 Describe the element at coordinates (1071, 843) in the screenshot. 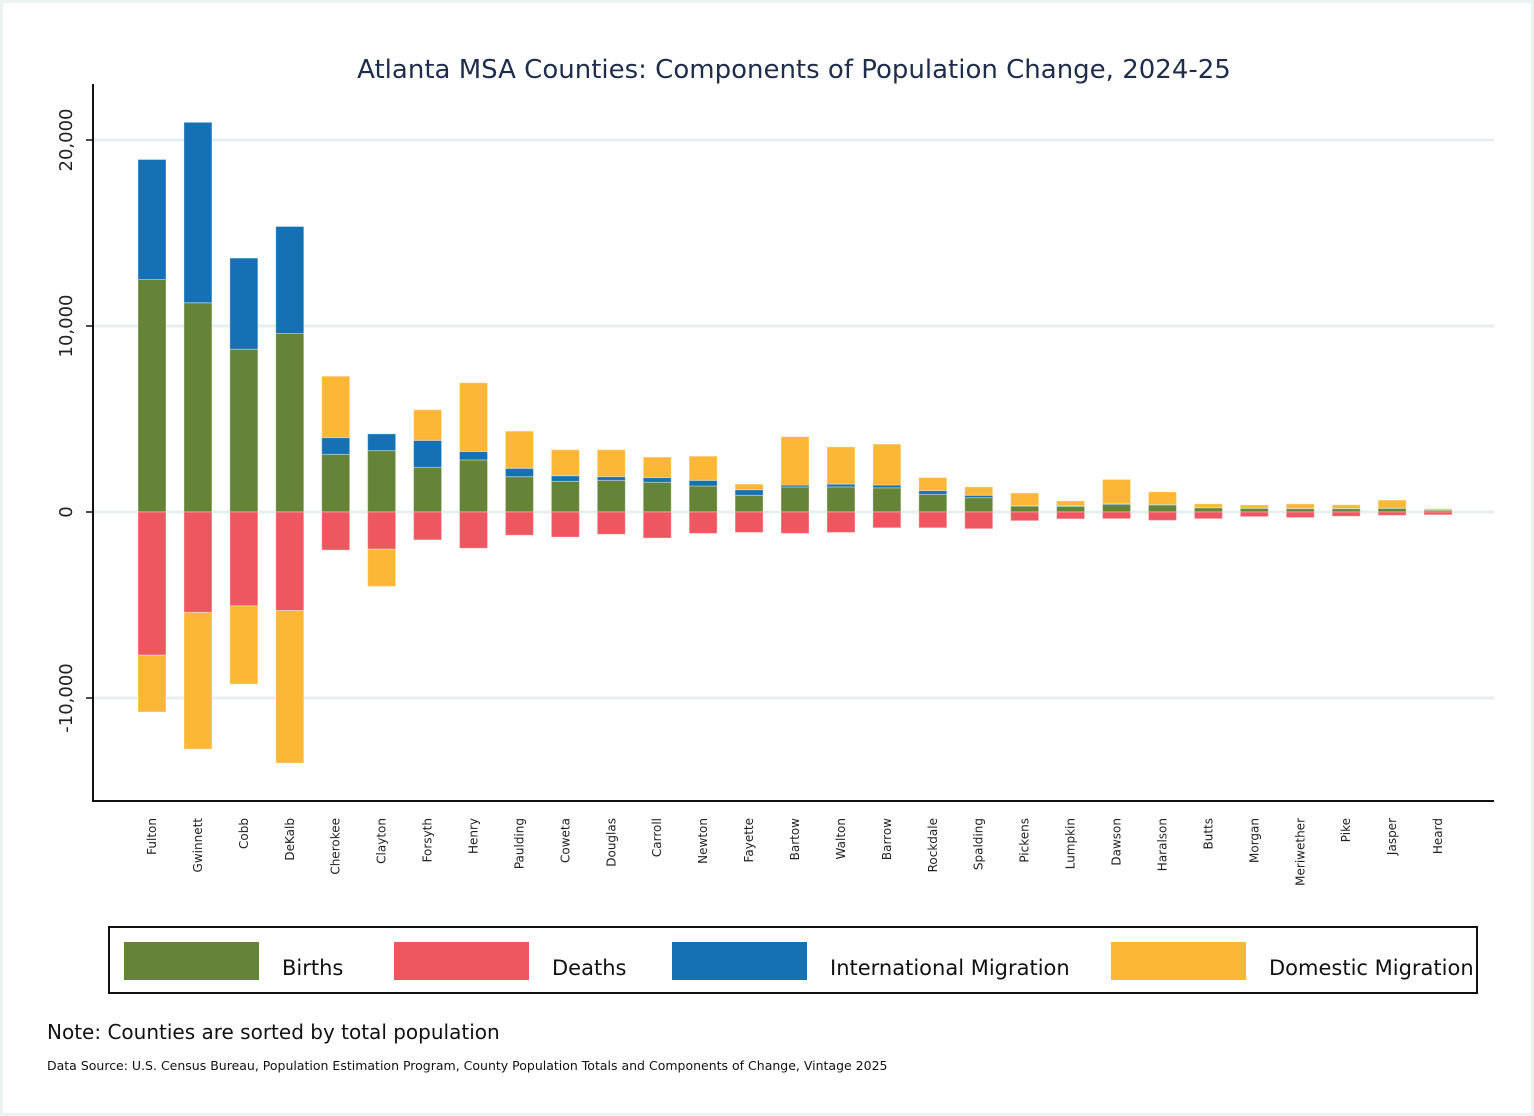

I see `x-tick-label: Lumpkin` at that location.